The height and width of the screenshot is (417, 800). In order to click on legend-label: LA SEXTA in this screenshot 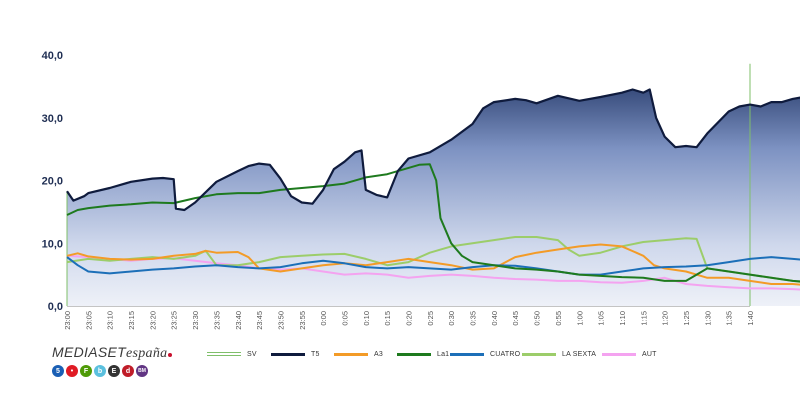, I will do `click(579, 354)`.